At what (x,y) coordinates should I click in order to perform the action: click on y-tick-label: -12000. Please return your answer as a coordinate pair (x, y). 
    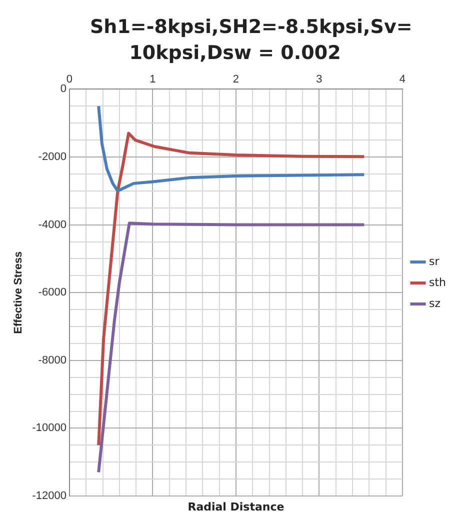
    Looking at the image, I should click on (49, 496).